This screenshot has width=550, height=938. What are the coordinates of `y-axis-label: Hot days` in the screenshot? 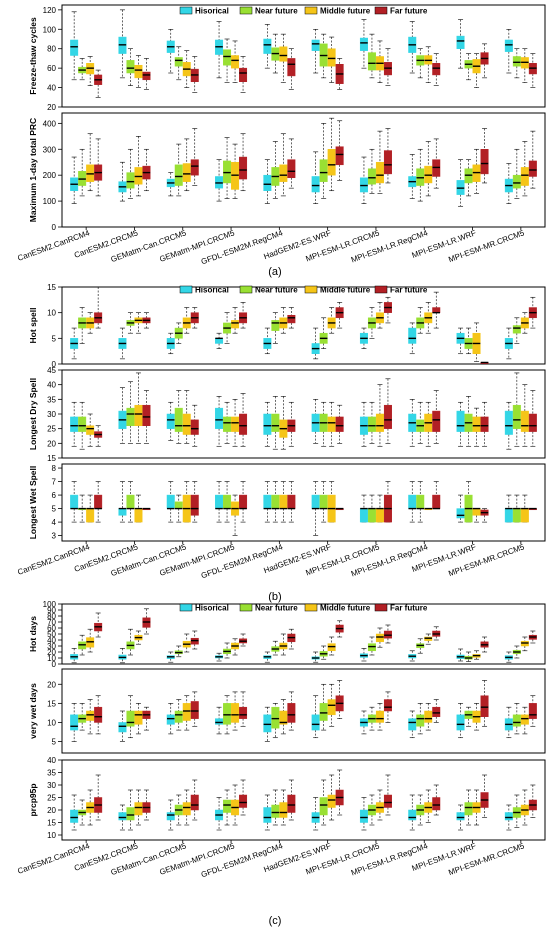 It's located at (33, 634).